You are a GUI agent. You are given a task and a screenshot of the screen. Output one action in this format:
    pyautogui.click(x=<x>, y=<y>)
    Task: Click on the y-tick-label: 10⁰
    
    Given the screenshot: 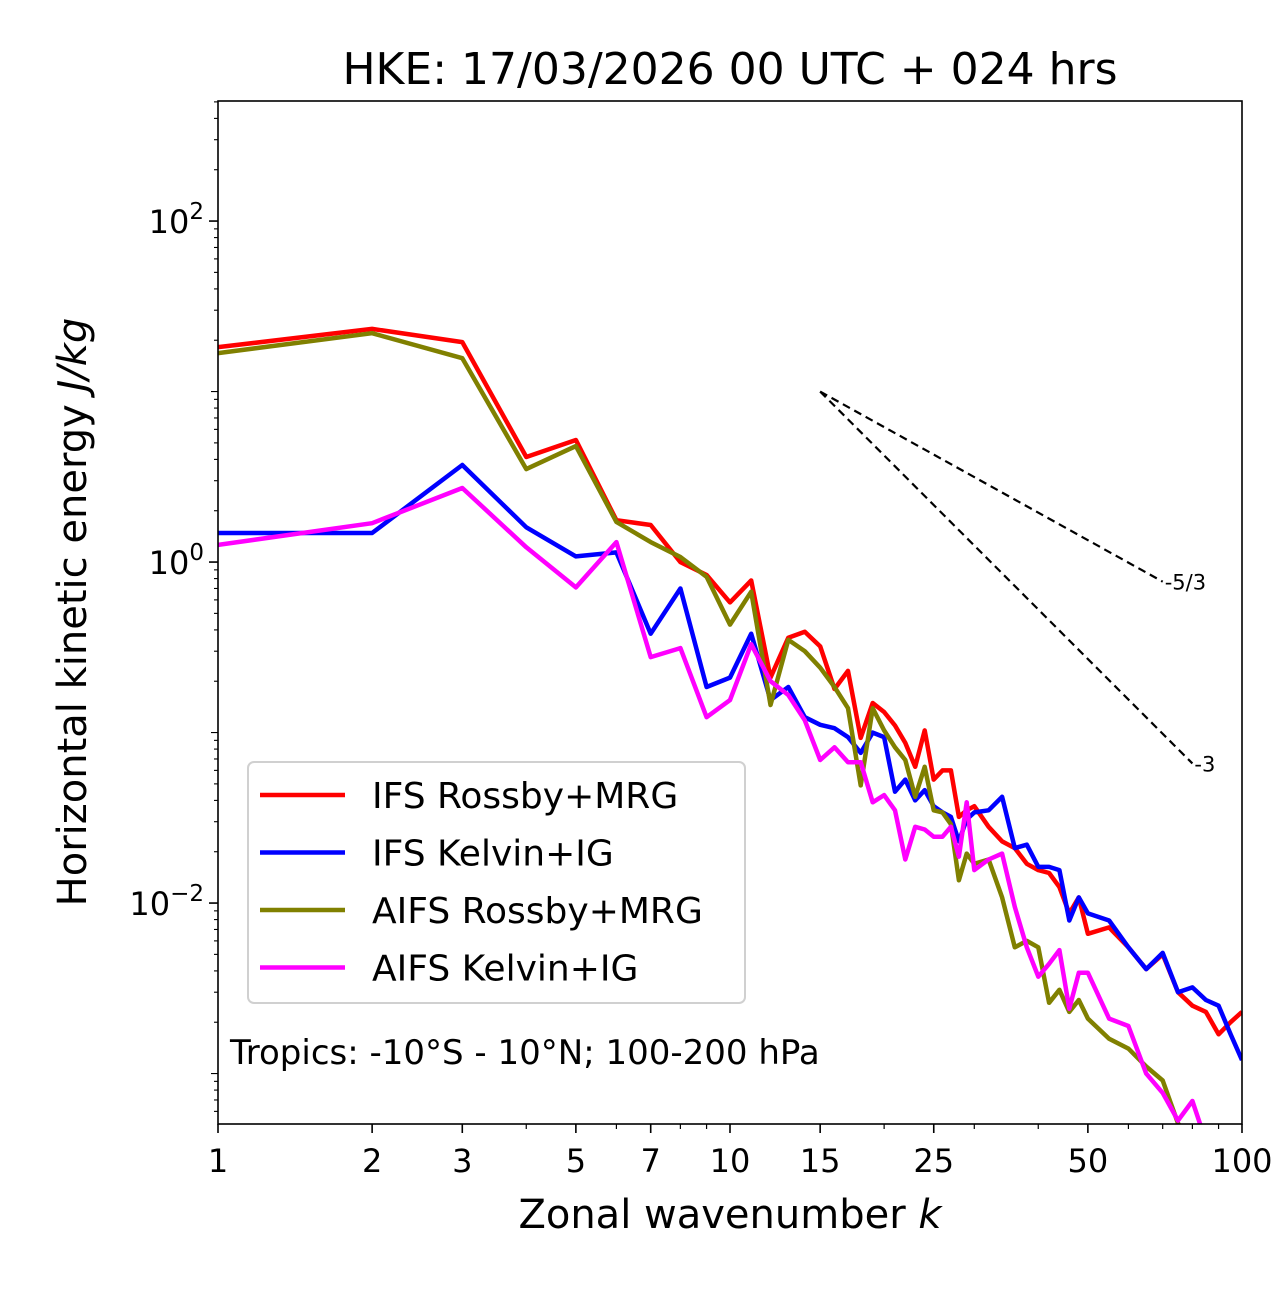 What is the action you would take?
    pyautogui.click(x=176, y=561)
    